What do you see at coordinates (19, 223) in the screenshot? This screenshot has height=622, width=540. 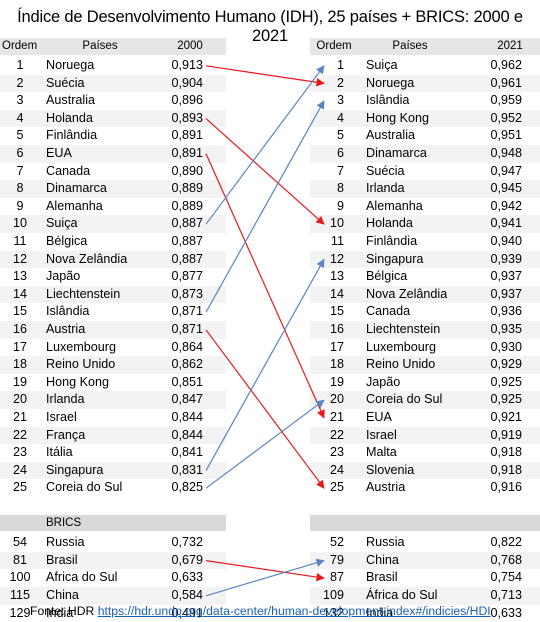 I see `left-rank: 10` at bounding box center [19, 223].